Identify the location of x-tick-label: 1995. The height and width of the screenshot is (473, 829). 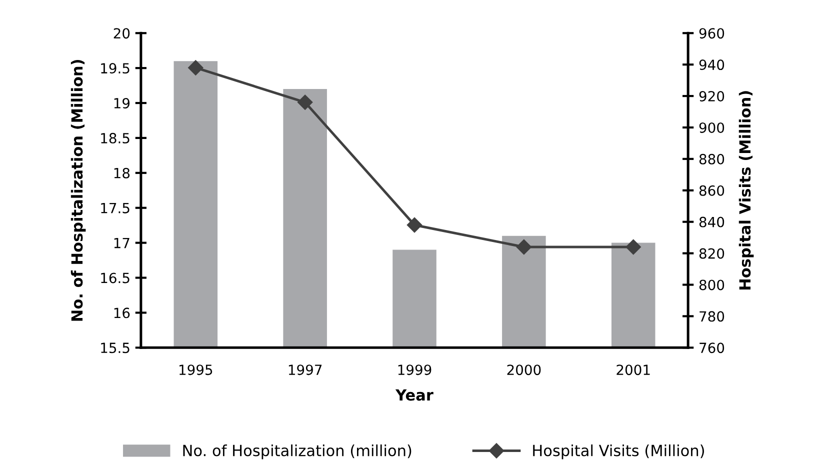
(195, 370).